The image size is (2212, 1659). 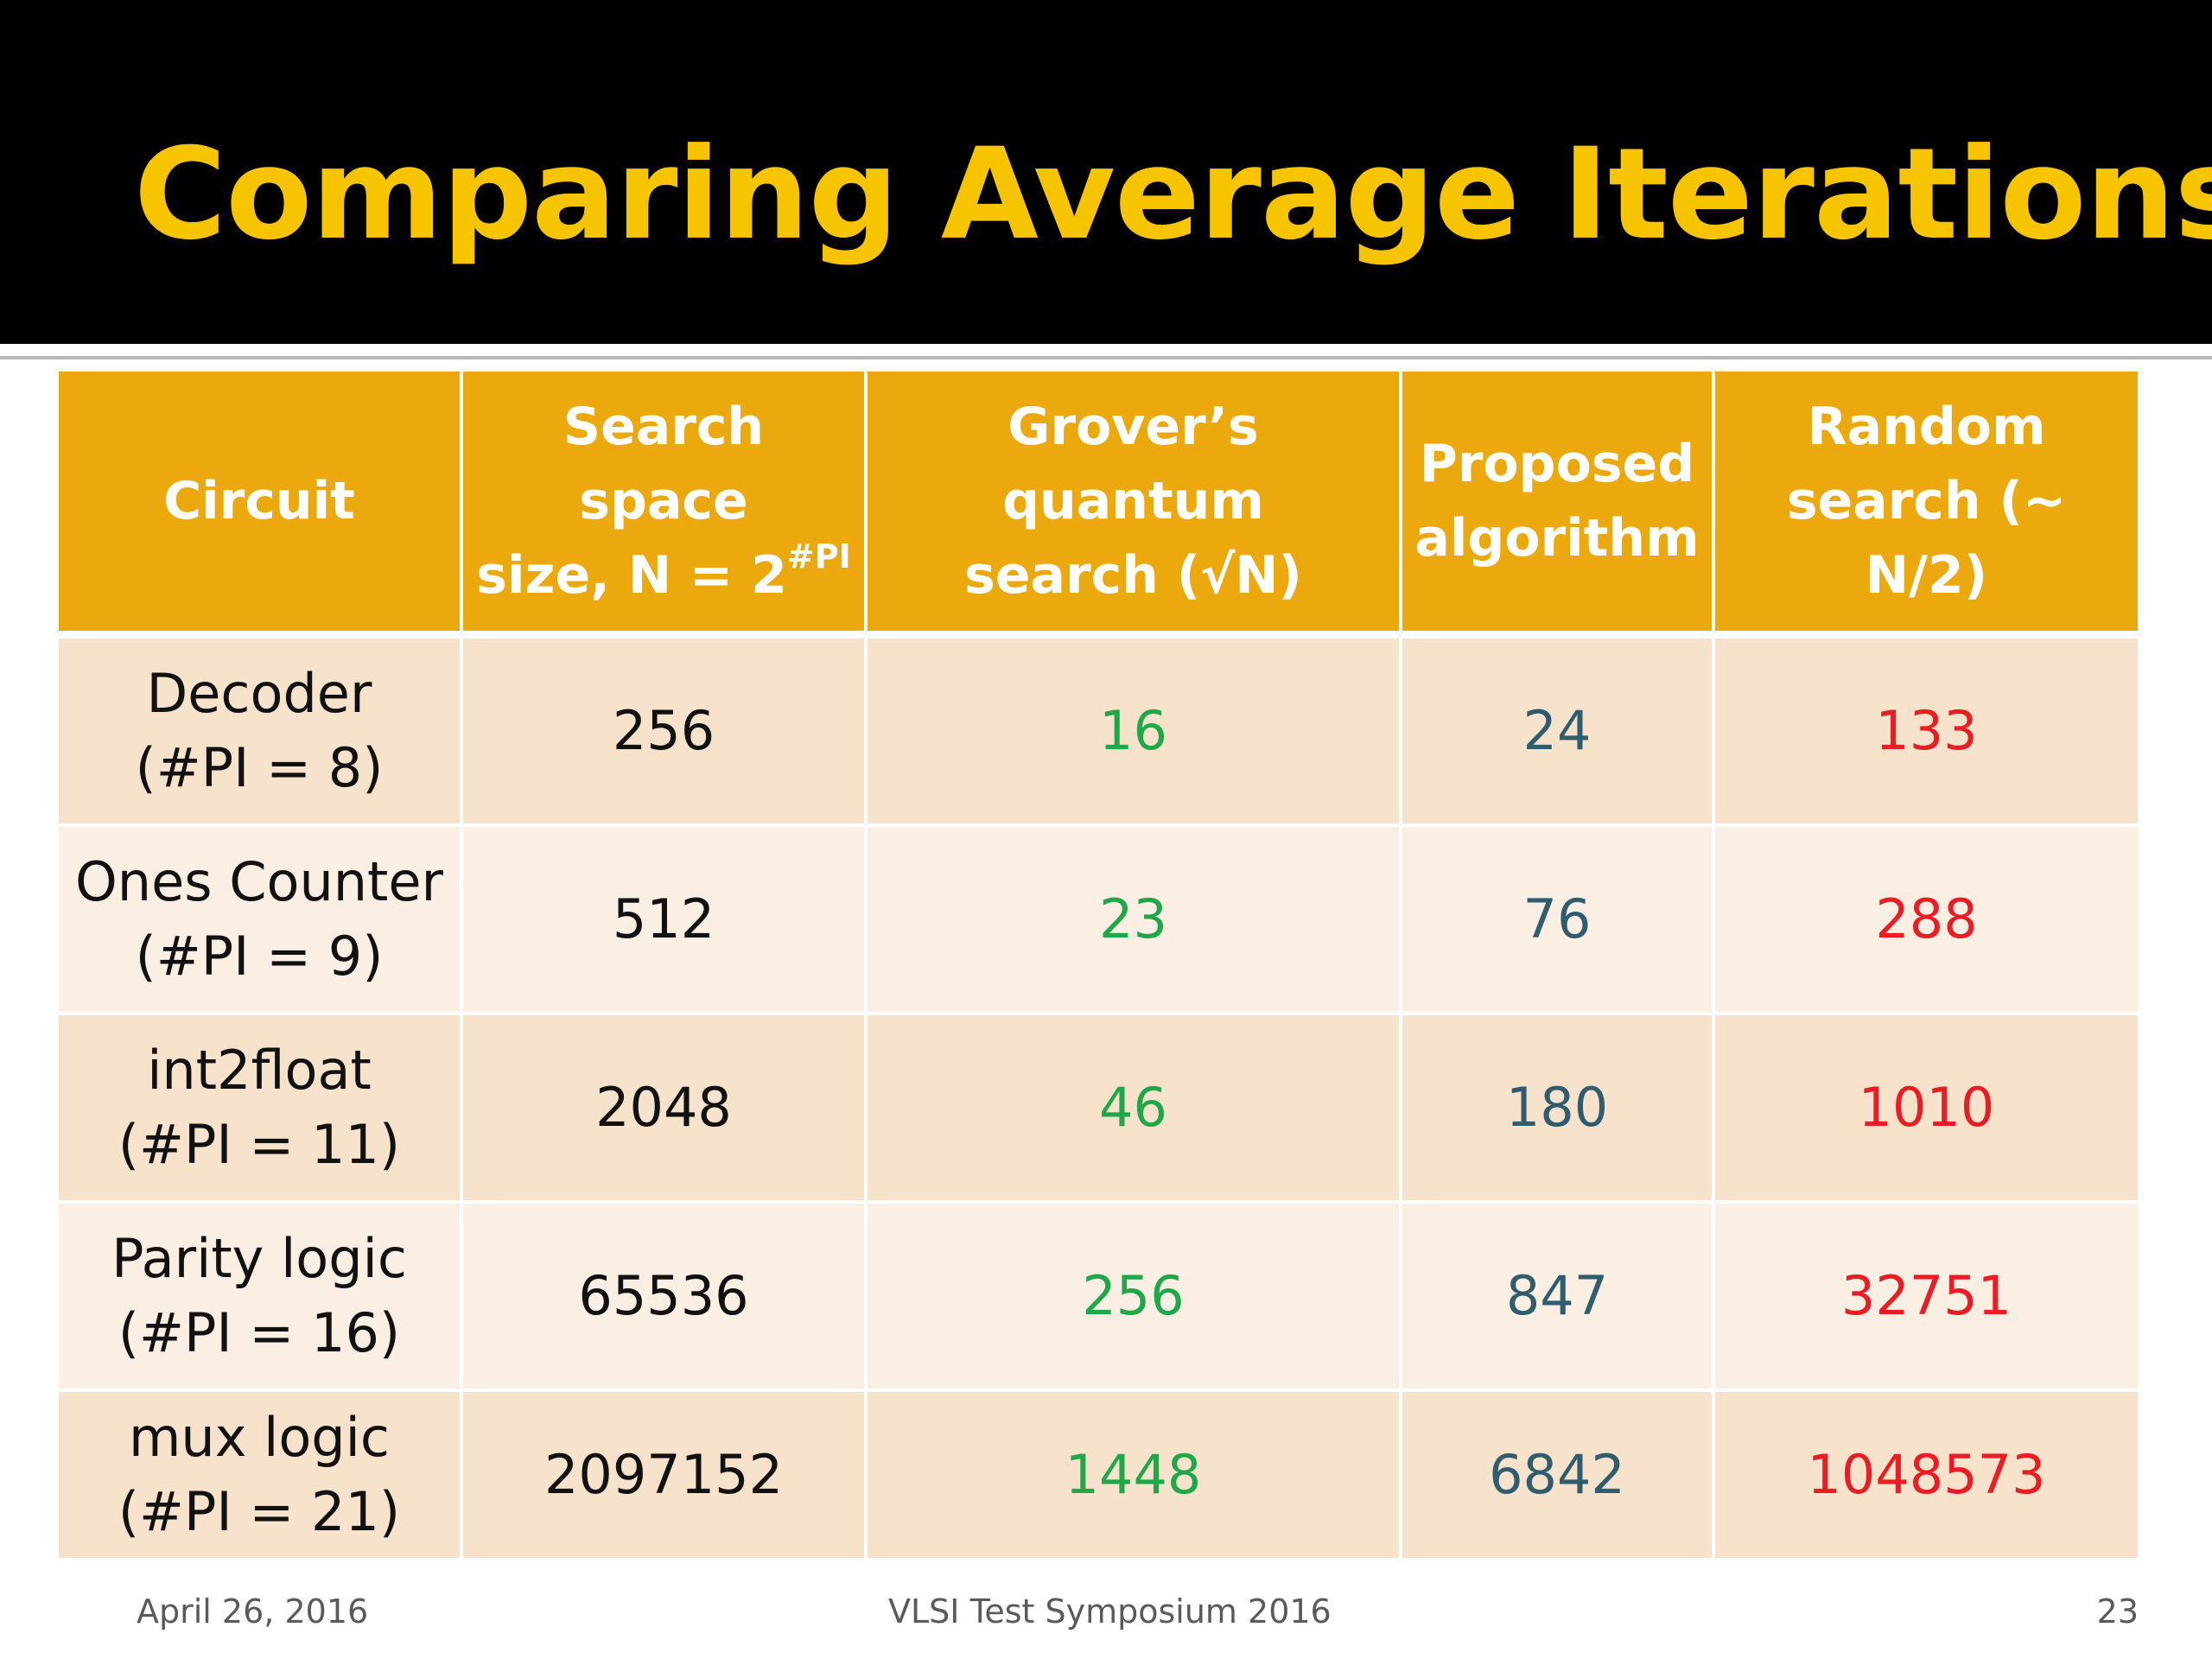 I want to click on cell-proposed: 24, so click(x=1557, y=729).